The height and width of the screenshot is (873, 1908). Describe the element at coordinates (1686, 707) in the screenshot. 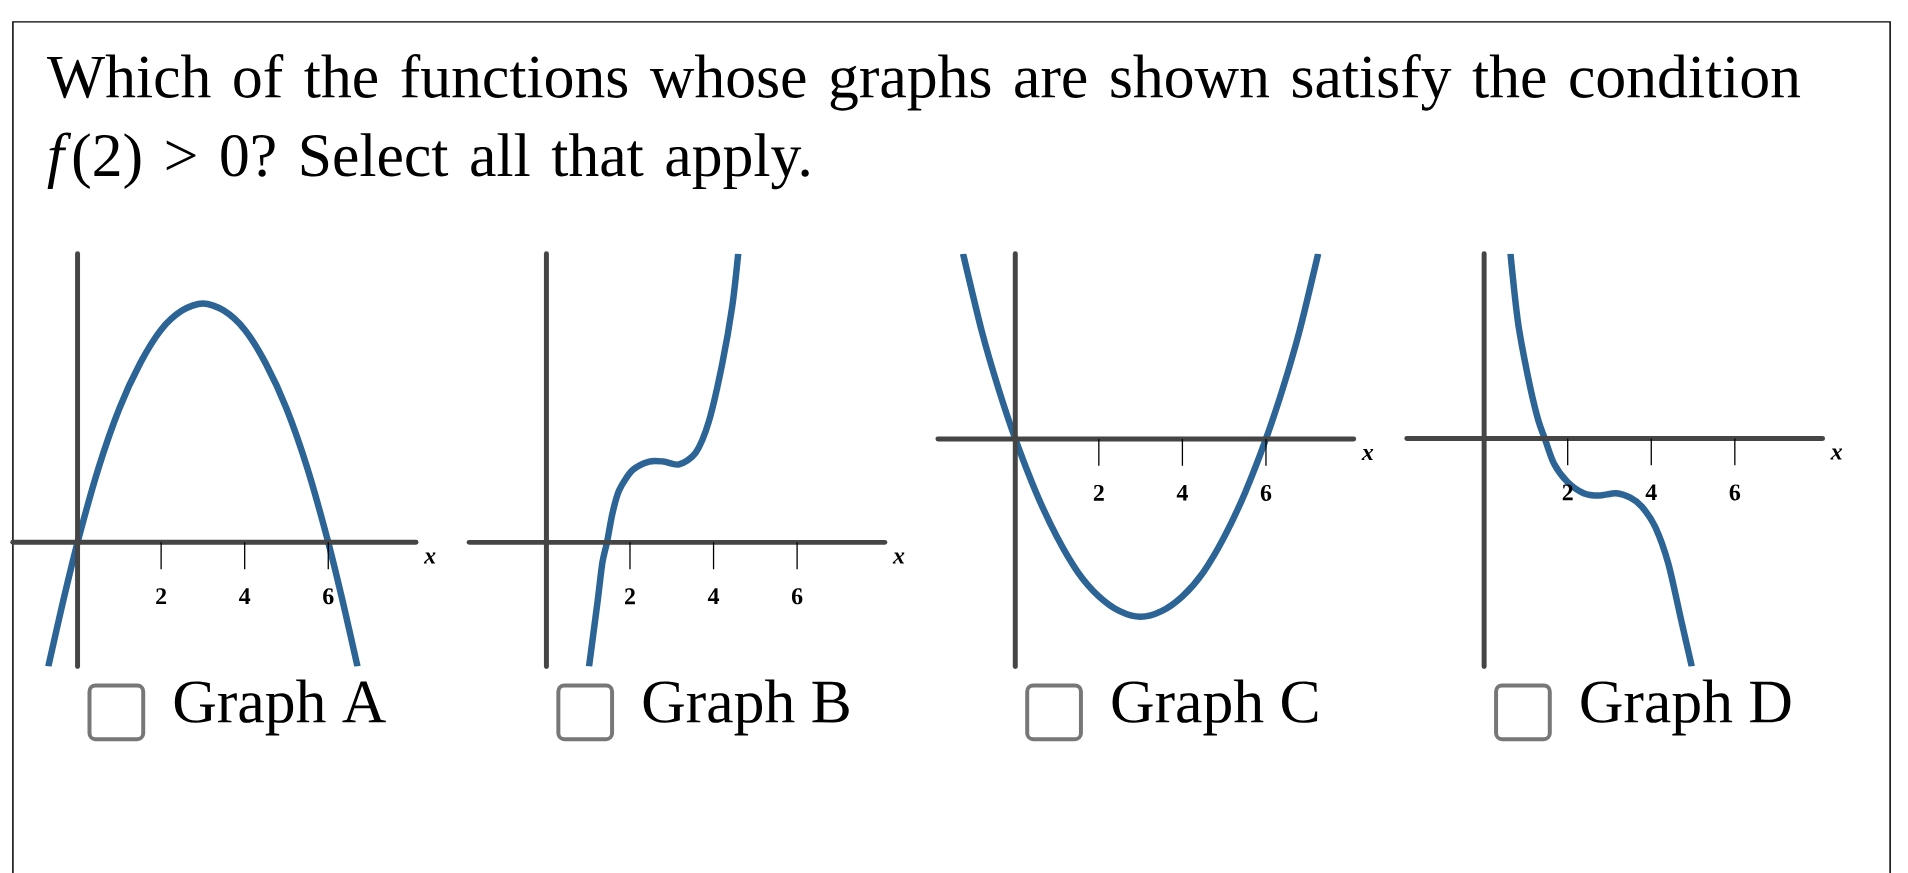

I see `text: Graph D` at that location.